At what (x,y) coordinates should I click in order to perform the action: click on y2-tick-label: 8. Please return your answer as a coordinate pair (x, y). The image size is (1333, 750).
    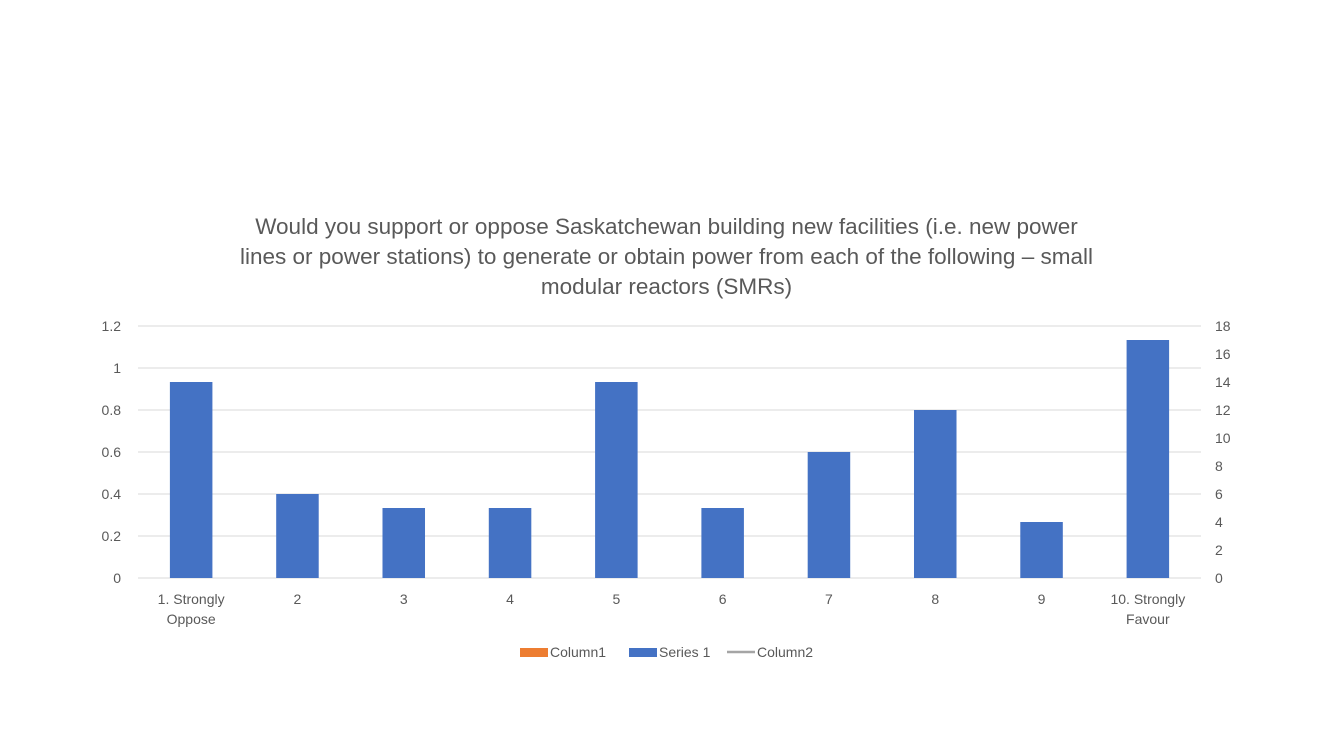
    Looking at the image, I should click on (1219, 466).